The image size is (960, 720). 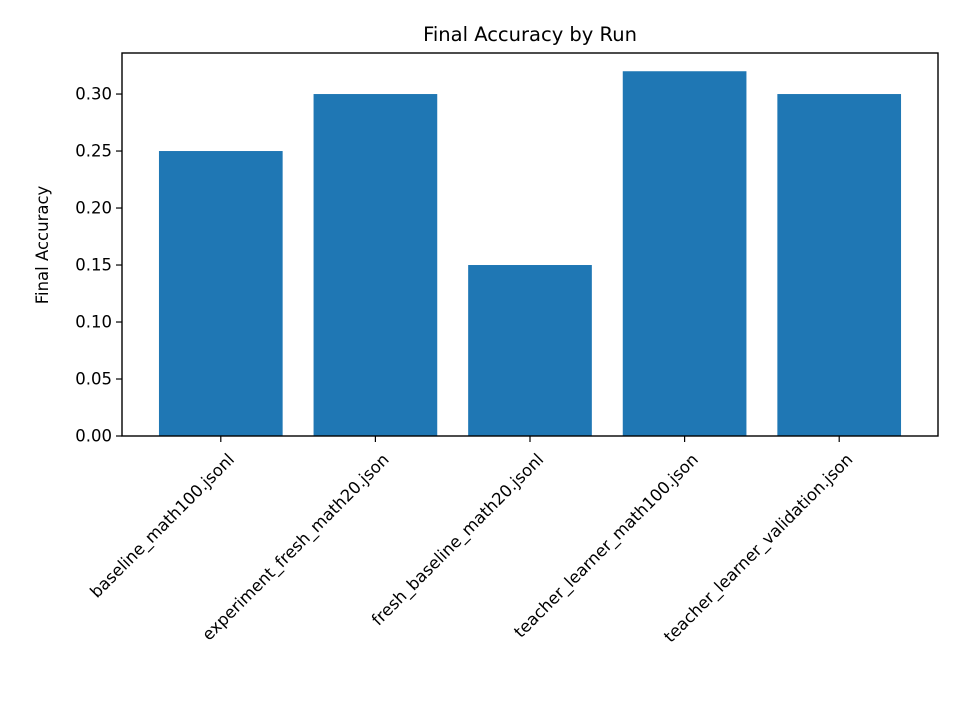 What do you see at coordinates (42, 244) in the screenshot?
I see `y-axis-label: Final Accuracy` at bounding box center [42, 244].